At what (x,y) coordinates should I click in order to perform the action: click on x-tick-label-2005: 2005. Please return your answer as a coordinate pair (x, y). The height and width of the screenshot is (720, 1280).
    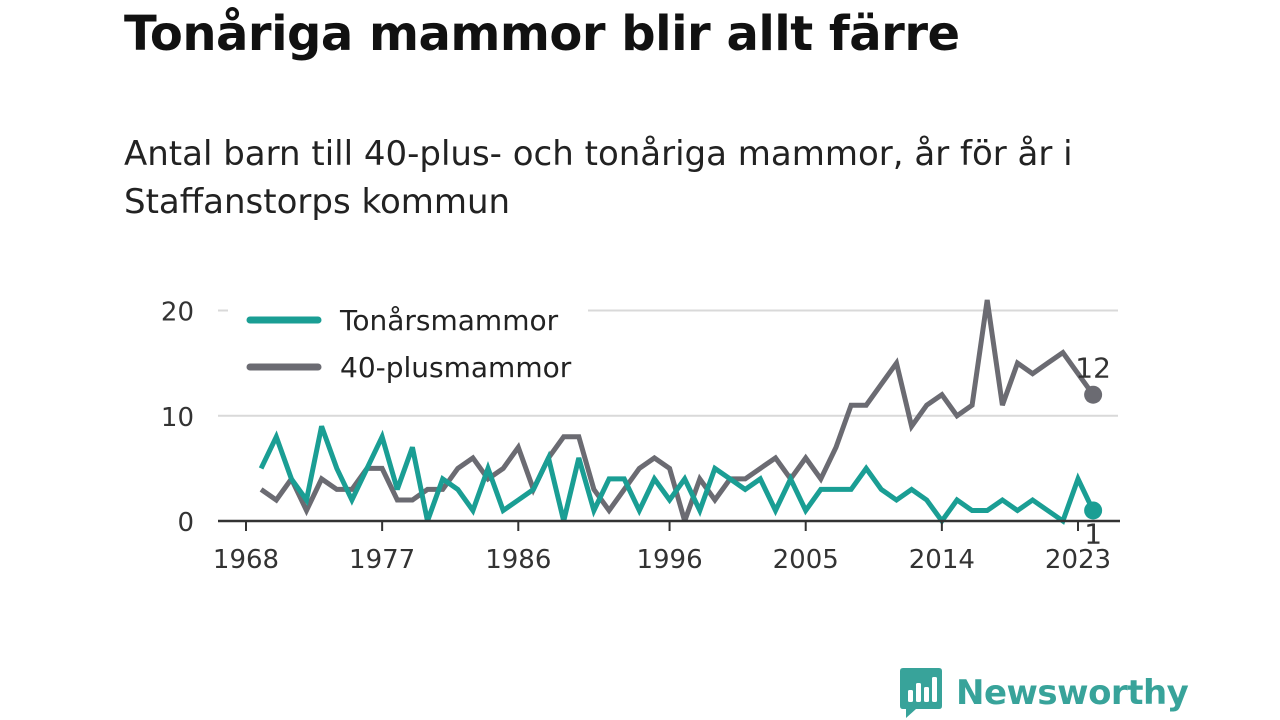
    Looking at the image, I should click on (806, 560).